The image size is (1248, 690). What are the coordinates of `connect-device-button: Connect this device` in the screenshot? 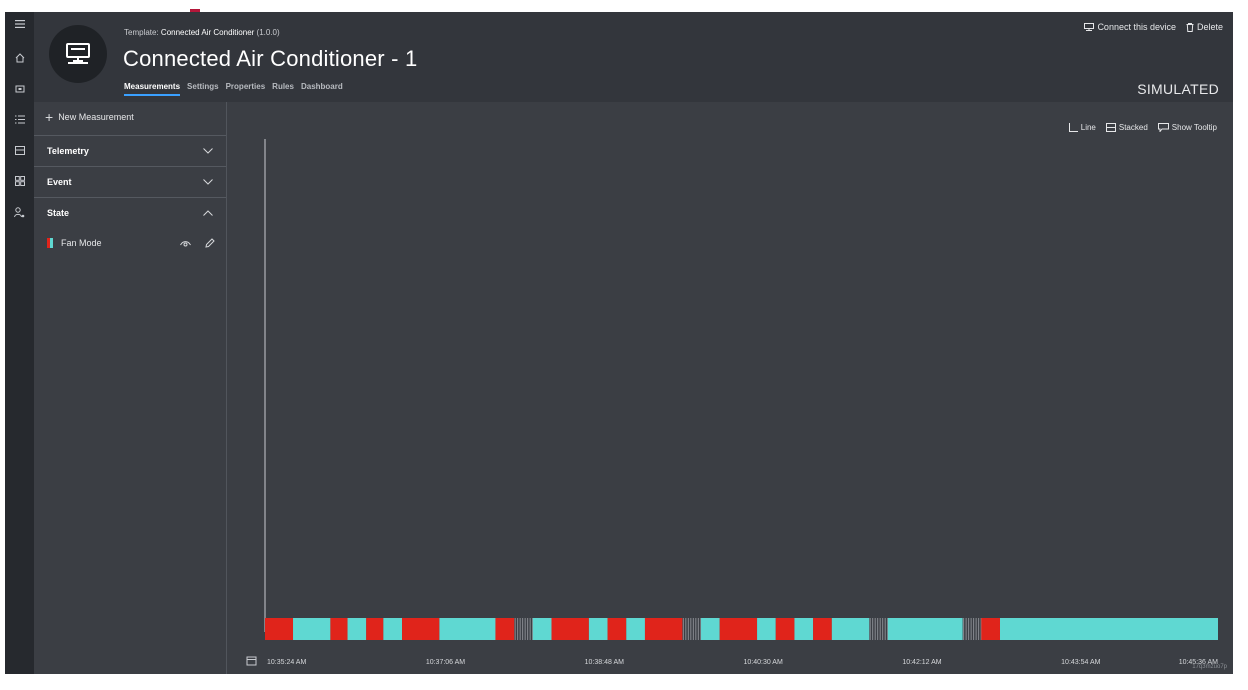 It's located at (1130, 27).